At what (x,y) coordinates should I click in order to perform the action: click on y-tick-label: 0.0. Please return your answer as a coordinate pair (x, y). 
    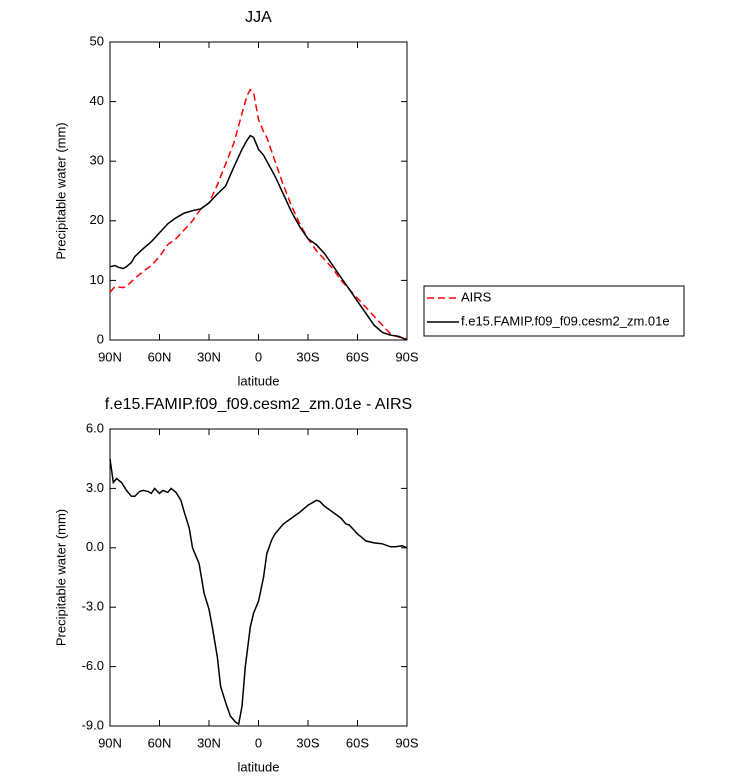
    Looking at the image, I should click on (95, 546).